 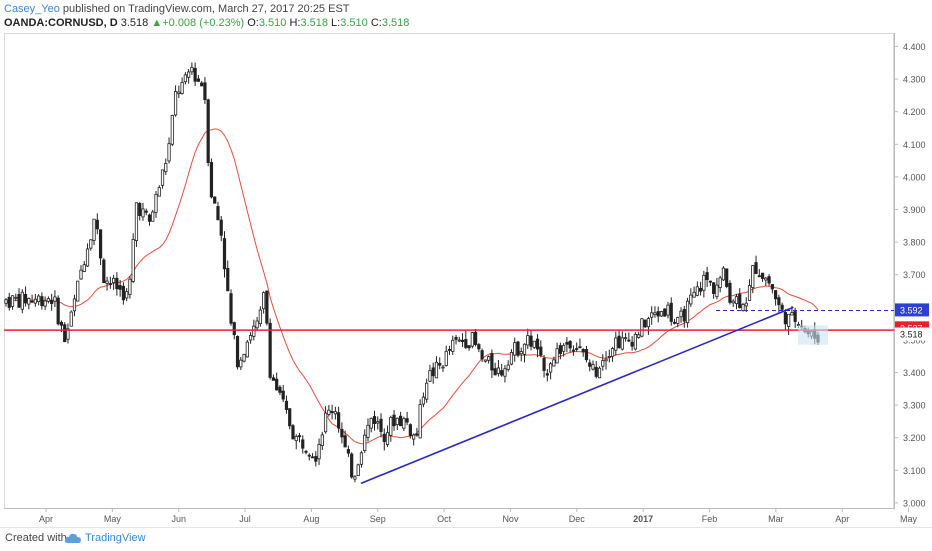 I want to click on y-tick-label: 3.200, so click(x=914, y=438).